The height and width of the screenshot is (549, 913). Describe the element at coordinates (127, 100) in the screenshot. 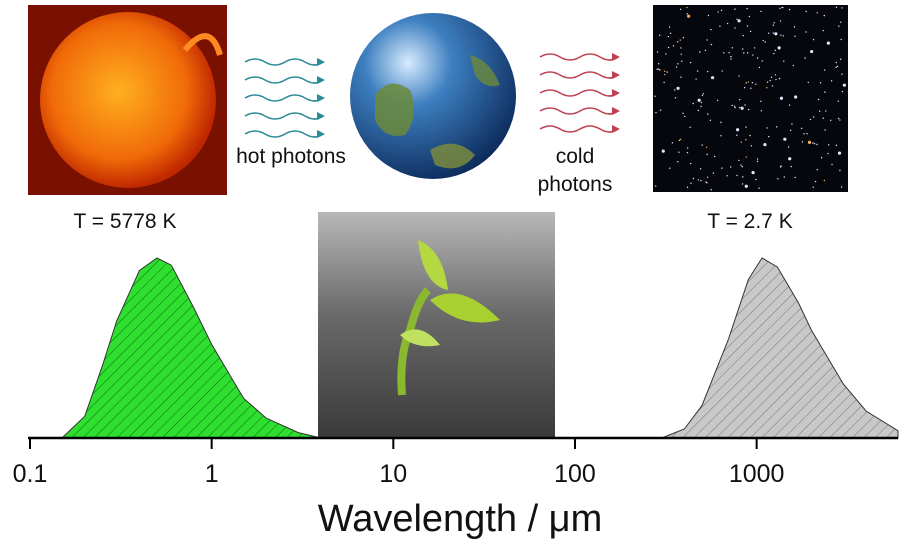

I see `sun-image` at that location.